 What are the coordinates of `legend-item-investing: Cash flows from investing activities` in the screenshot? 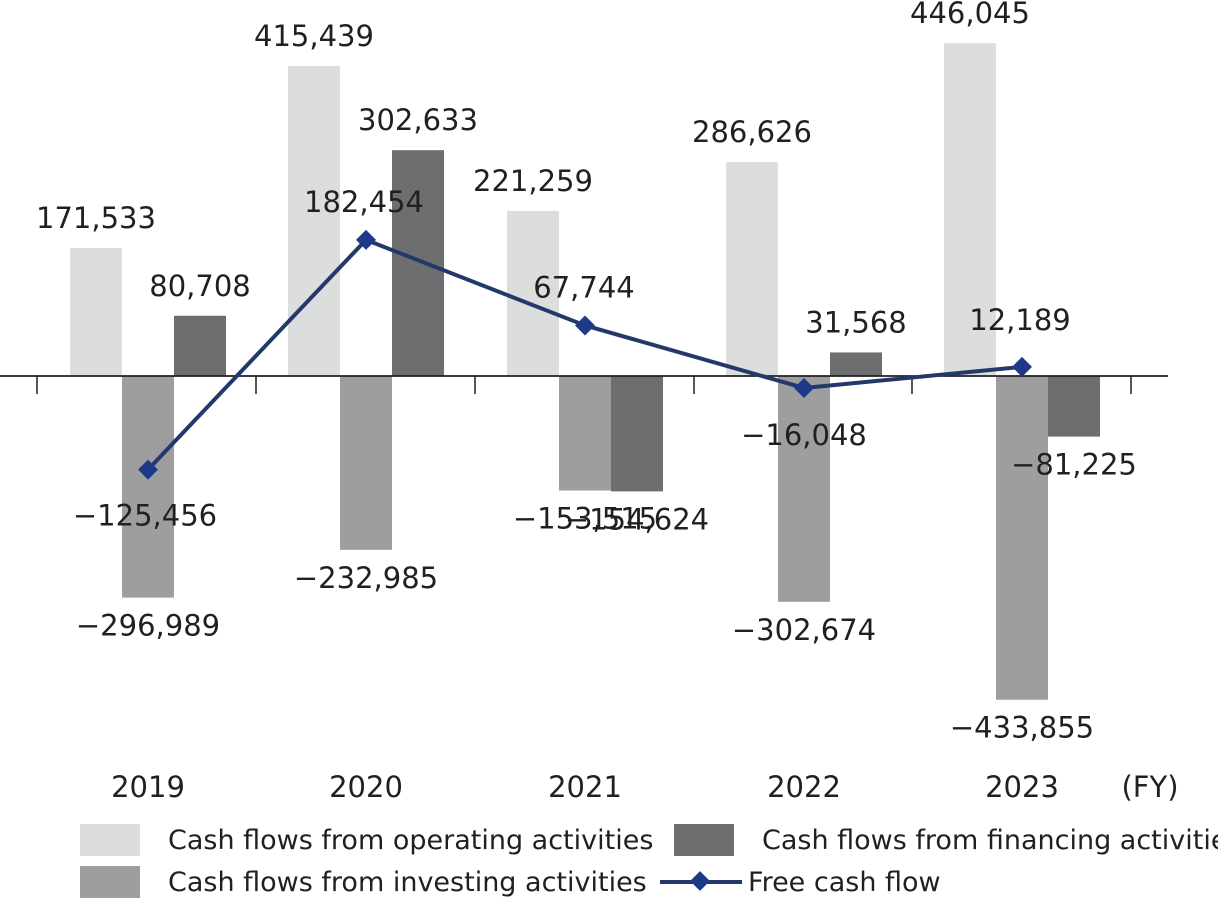 It's located at (363, 882).